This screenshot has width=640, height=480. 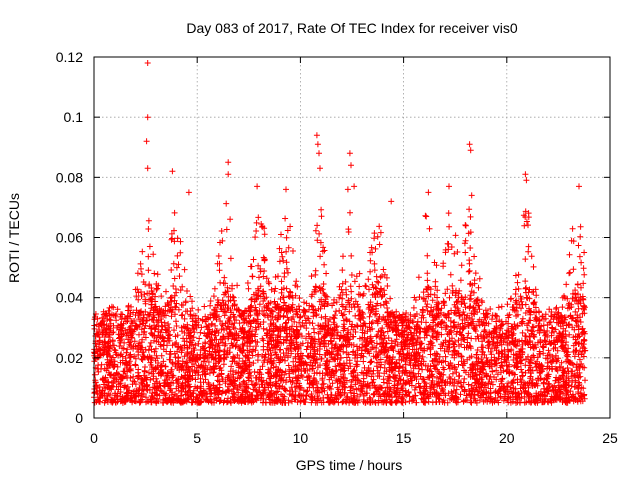 I want to click on x-axis-label: GPS time / hours, so click(x=349, y=465).